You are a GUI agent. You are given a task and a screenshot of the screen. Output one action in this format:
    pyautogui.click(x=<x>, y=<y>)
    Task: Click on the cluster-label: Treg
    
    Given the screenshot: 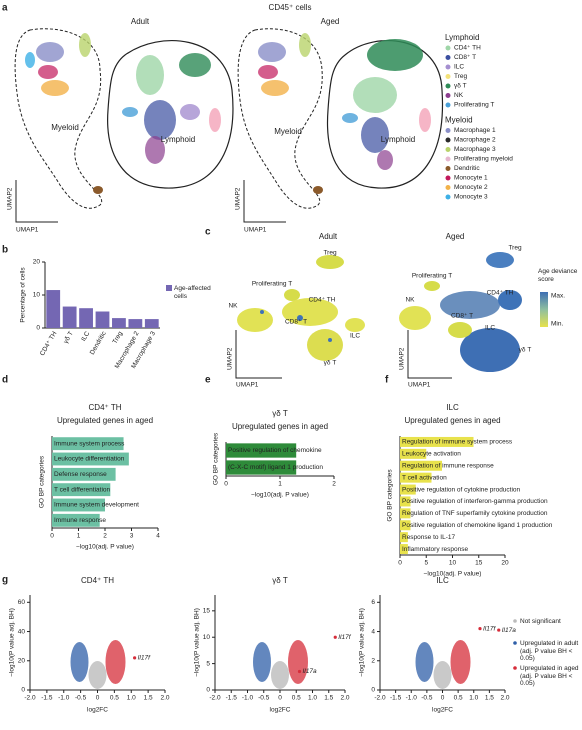 What is the action you would take?
    pyautogui.click(x=330, y=253)
    